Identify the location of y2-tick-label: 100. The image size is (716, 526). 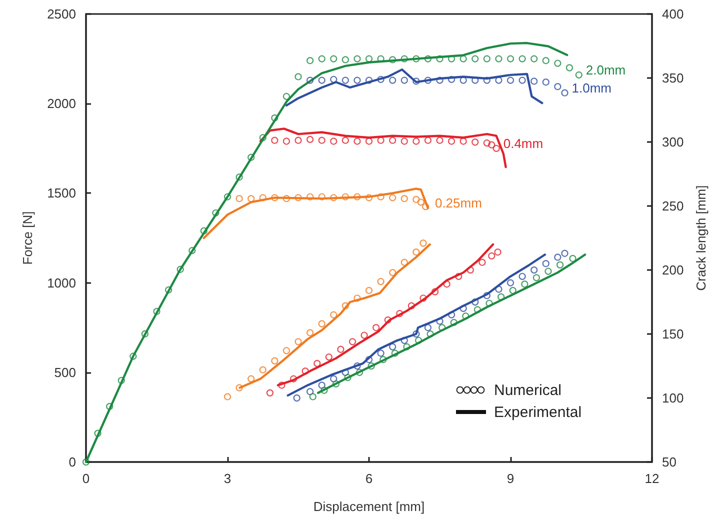
(673, 398).